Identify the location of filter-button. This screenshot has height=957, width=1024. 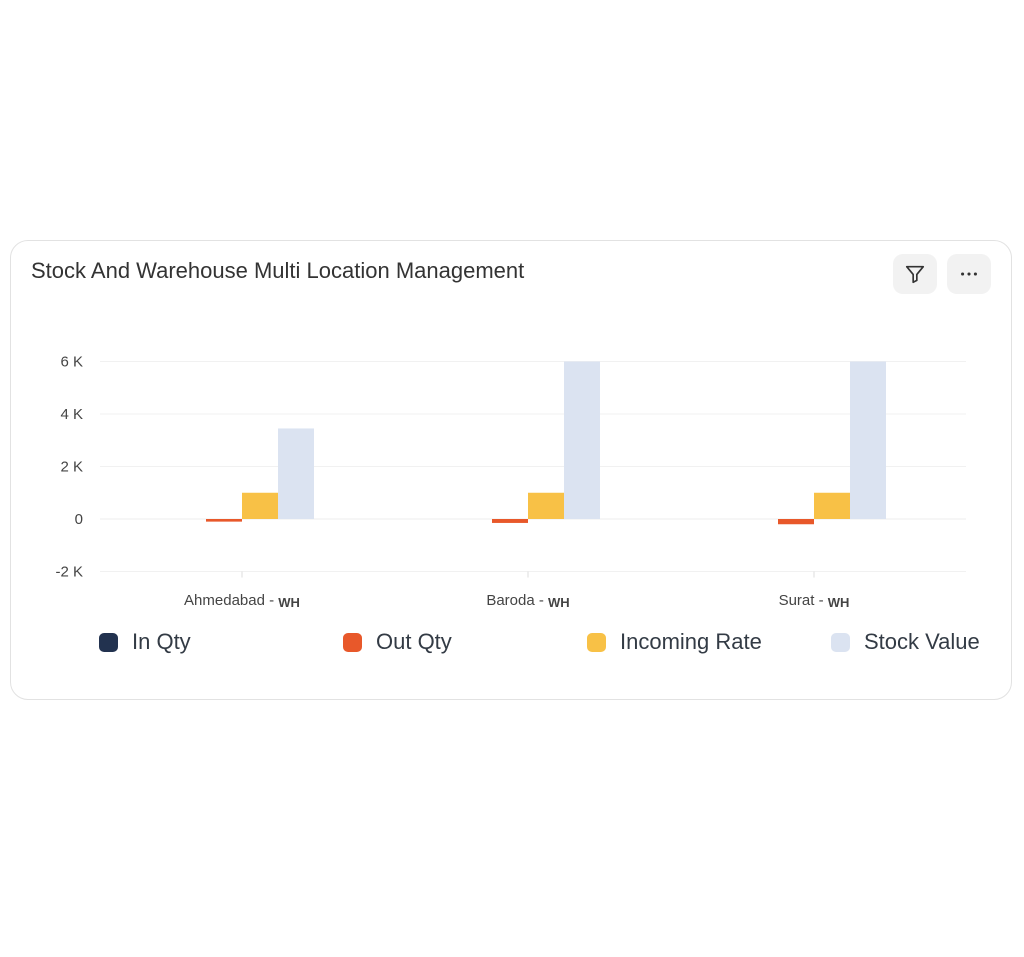
(915, 274).